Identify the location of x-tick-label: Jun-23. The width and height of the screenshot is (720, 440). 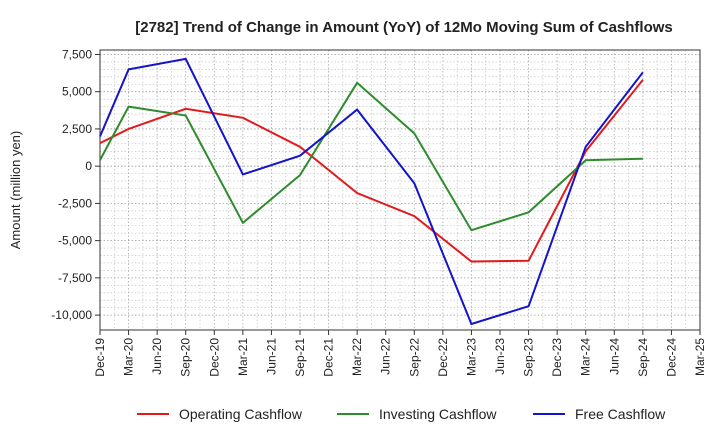
(500, 356).